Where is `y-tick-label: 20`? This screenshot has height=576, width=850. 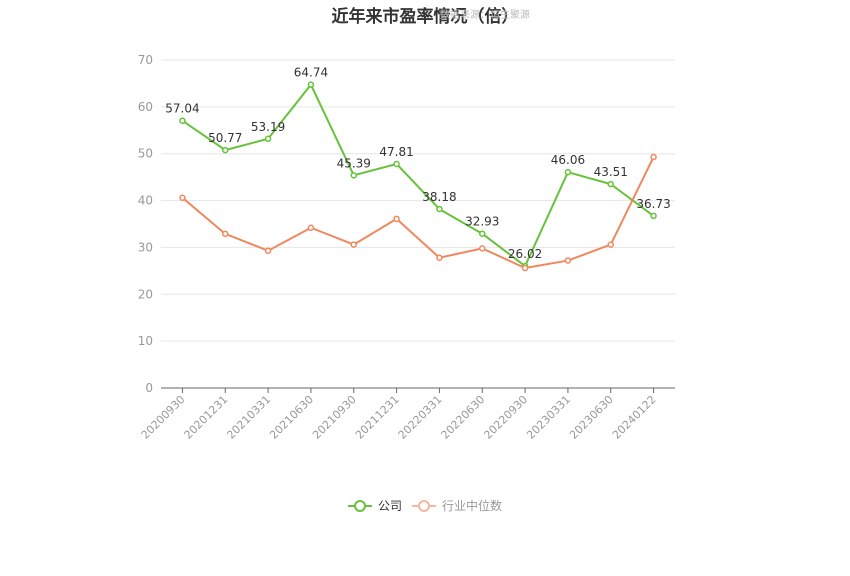 y-tick-label: 20 is located at coordinates (145, 294).